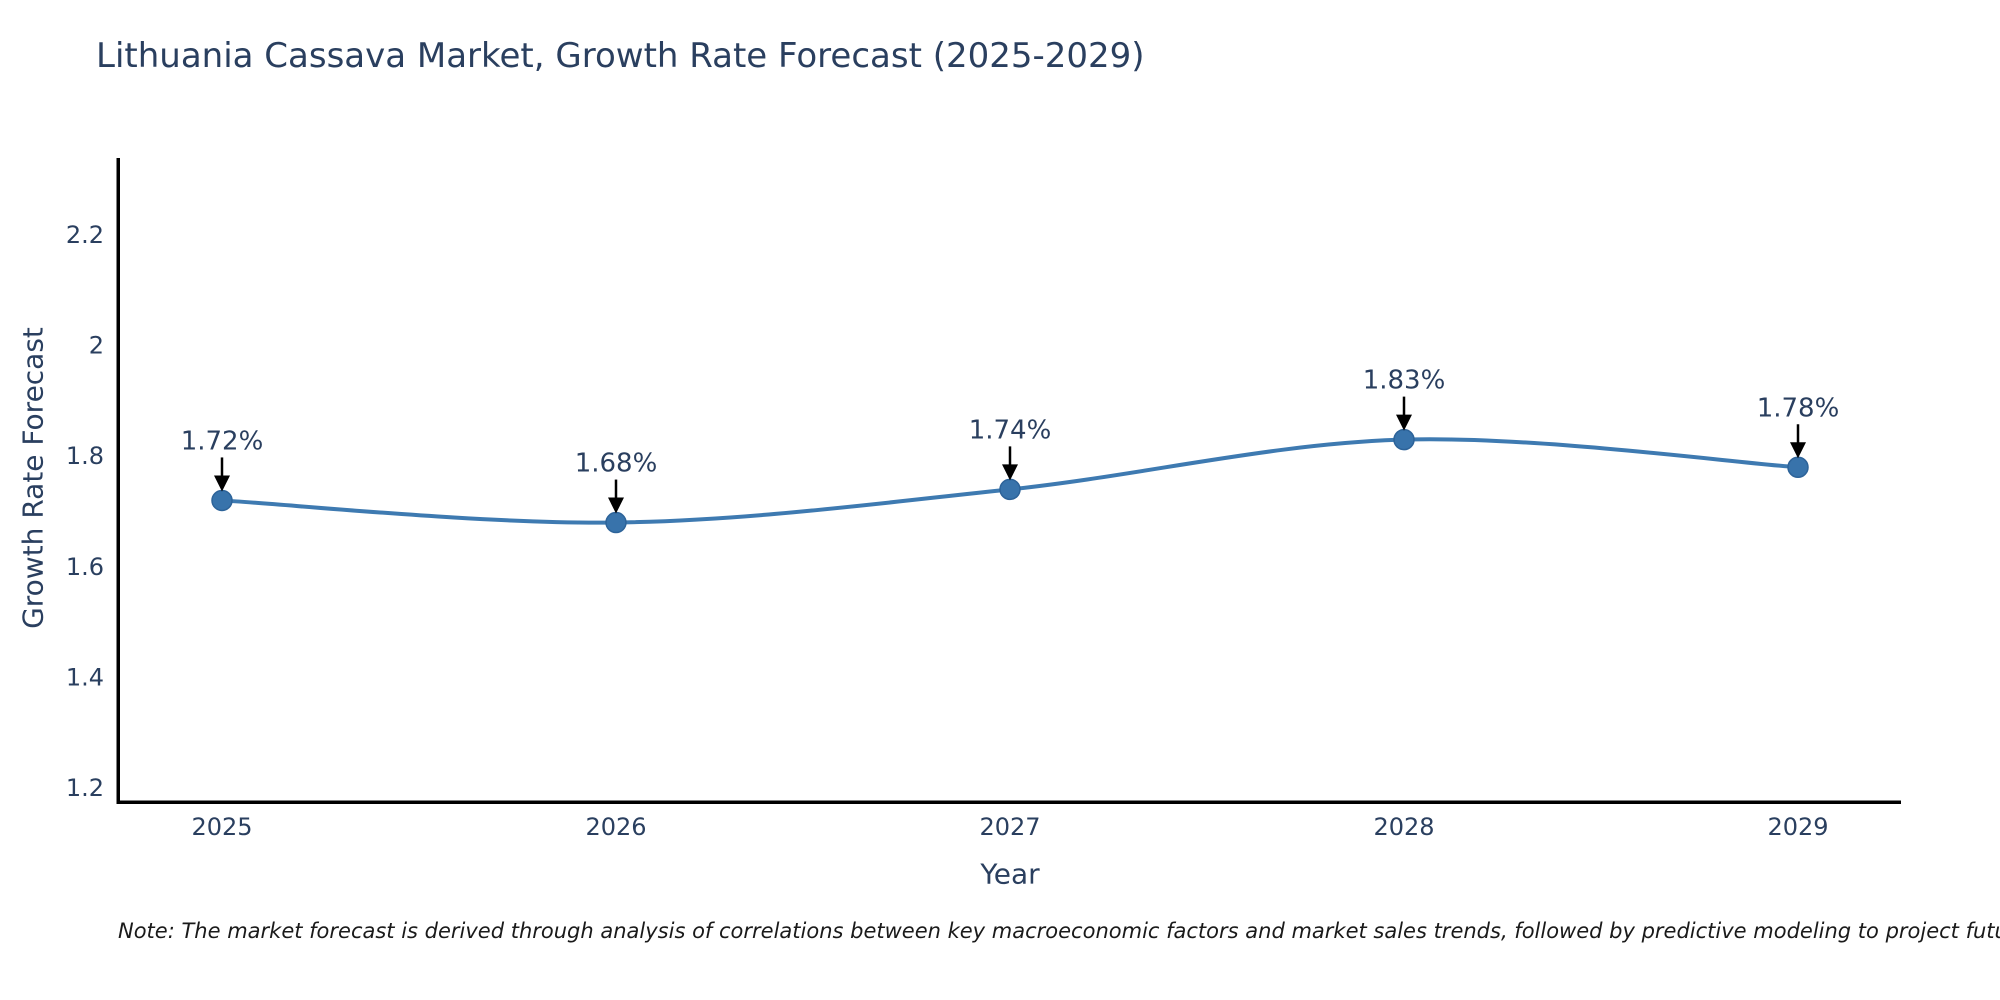 The height and width of the screenshot is (1000, 2000). What do you see at coordinates (221, 827) in the screenshot?
I see `x-tick-label: 2025` at bounding box center [221, 827].